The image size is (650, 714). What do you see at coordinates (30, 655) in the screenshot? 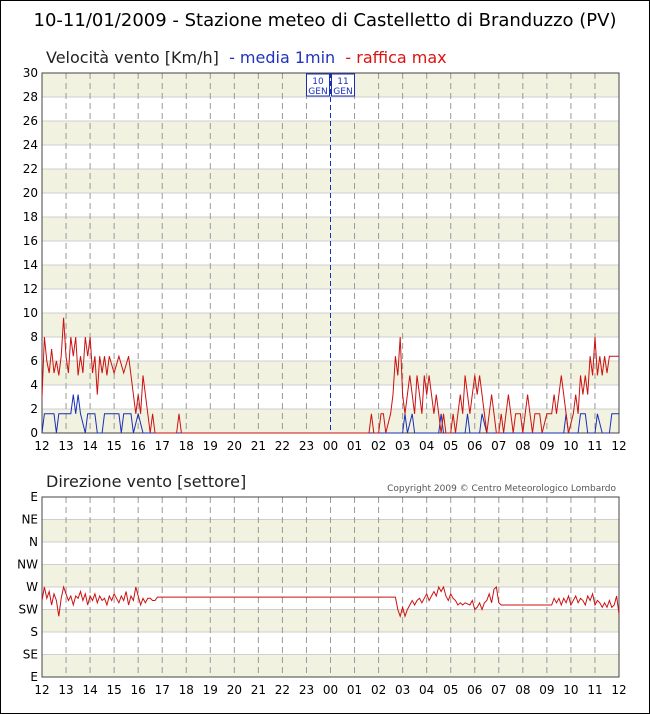
I see `chart2-y-tick-label: SE` at bounding box center [30, 655].